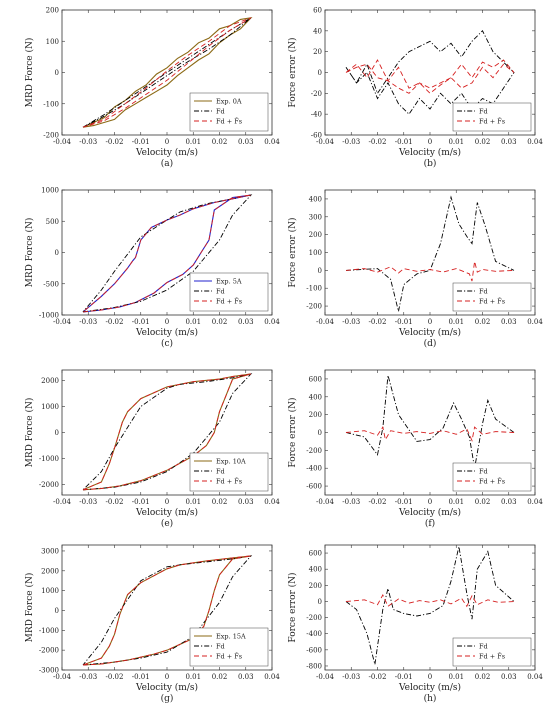  What do you see at coordinates (49, 651) in the screenshot?
I see `y-tick-label: -2000` at bounding box center [49, 651].